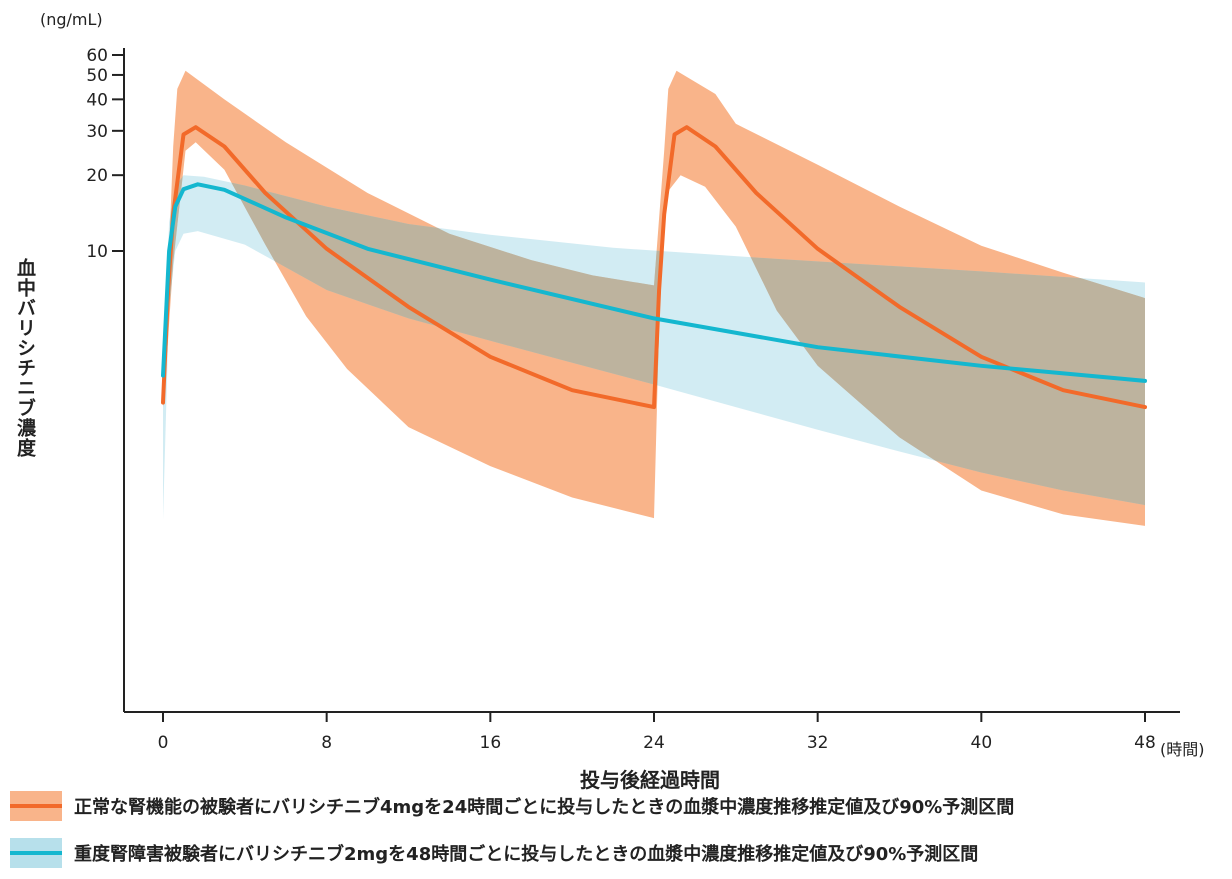 Image resolution: width=1232 pixels, height=879 pixels. I want to click on x-tick-label: 0, so click(163, 743).